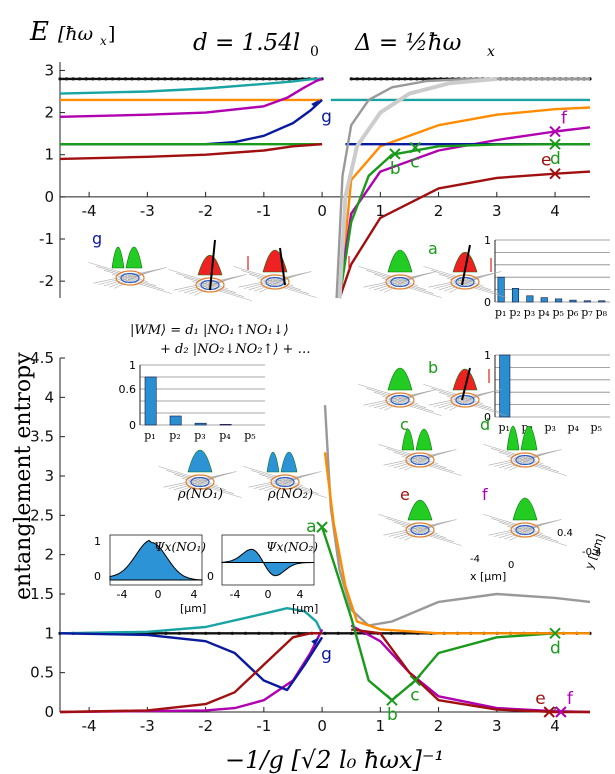 This screenshot has height=774, width=615. What do you see at coordinates (392, 715) in the screenshot?
I see `marker-label-b: b` at bounding box center [392, 715].